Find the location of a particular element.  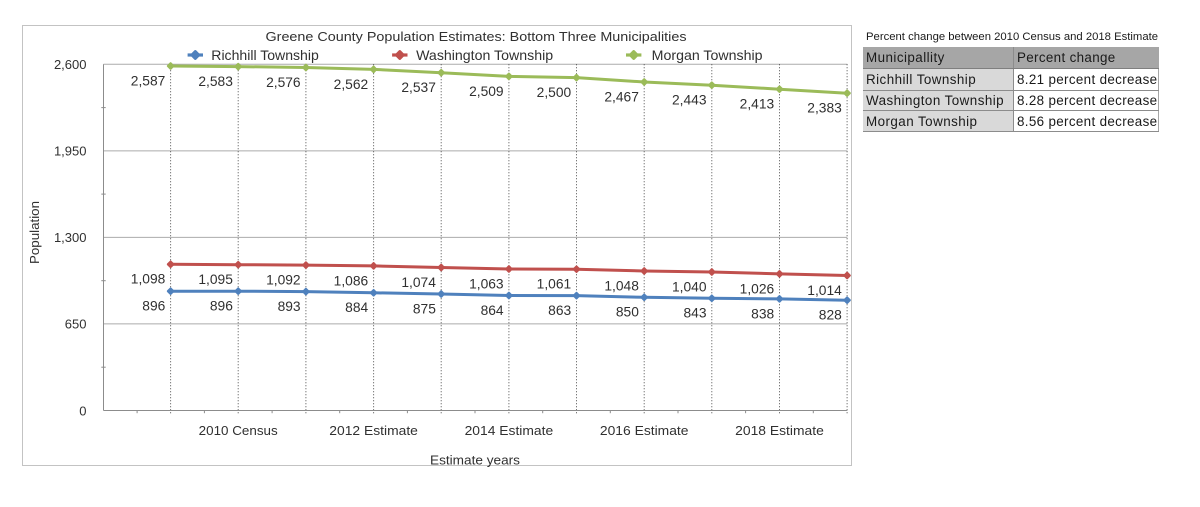

svg-text: Washington Township is located at coordinates (484, 55).